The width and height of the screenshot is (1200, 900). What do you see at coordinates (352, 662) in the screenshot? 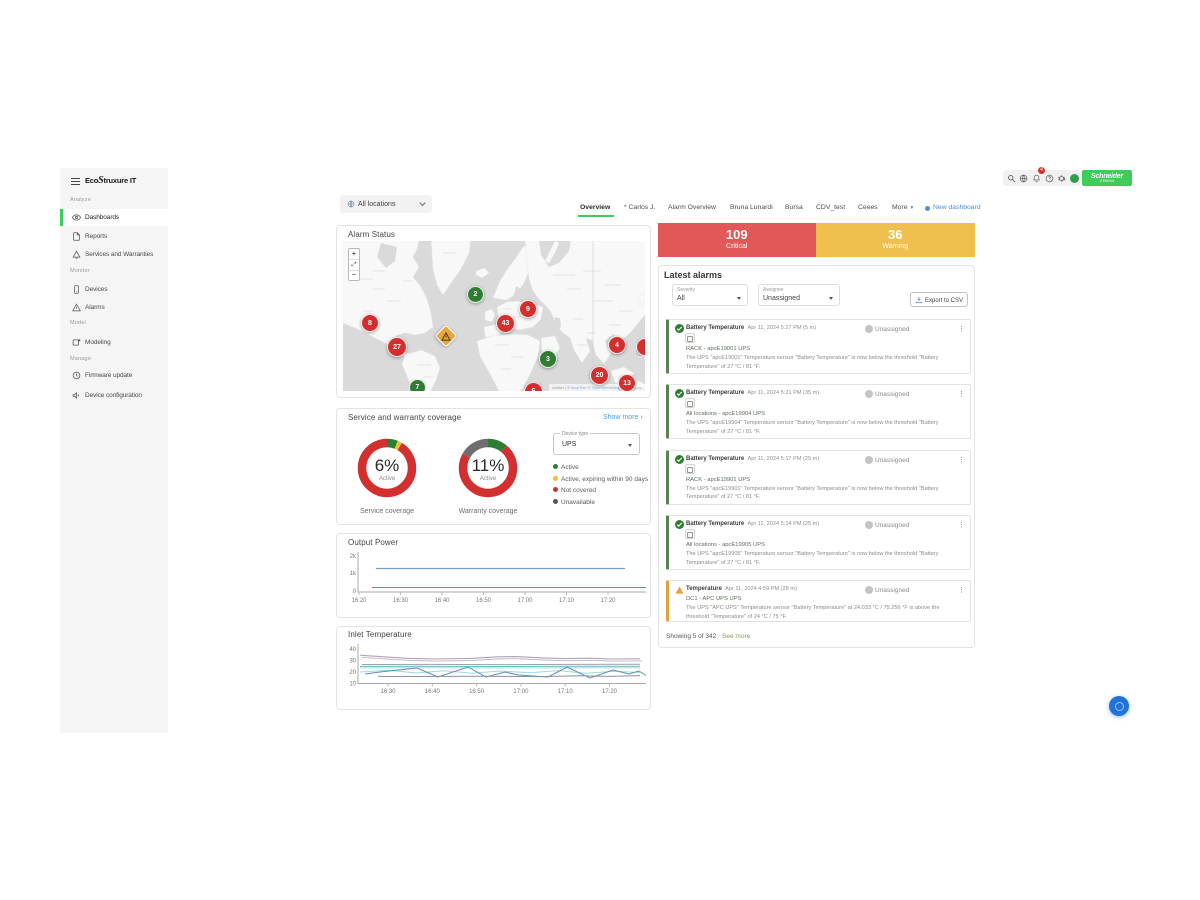
I see `svg-text: 30` at bounding box center [352, 662].